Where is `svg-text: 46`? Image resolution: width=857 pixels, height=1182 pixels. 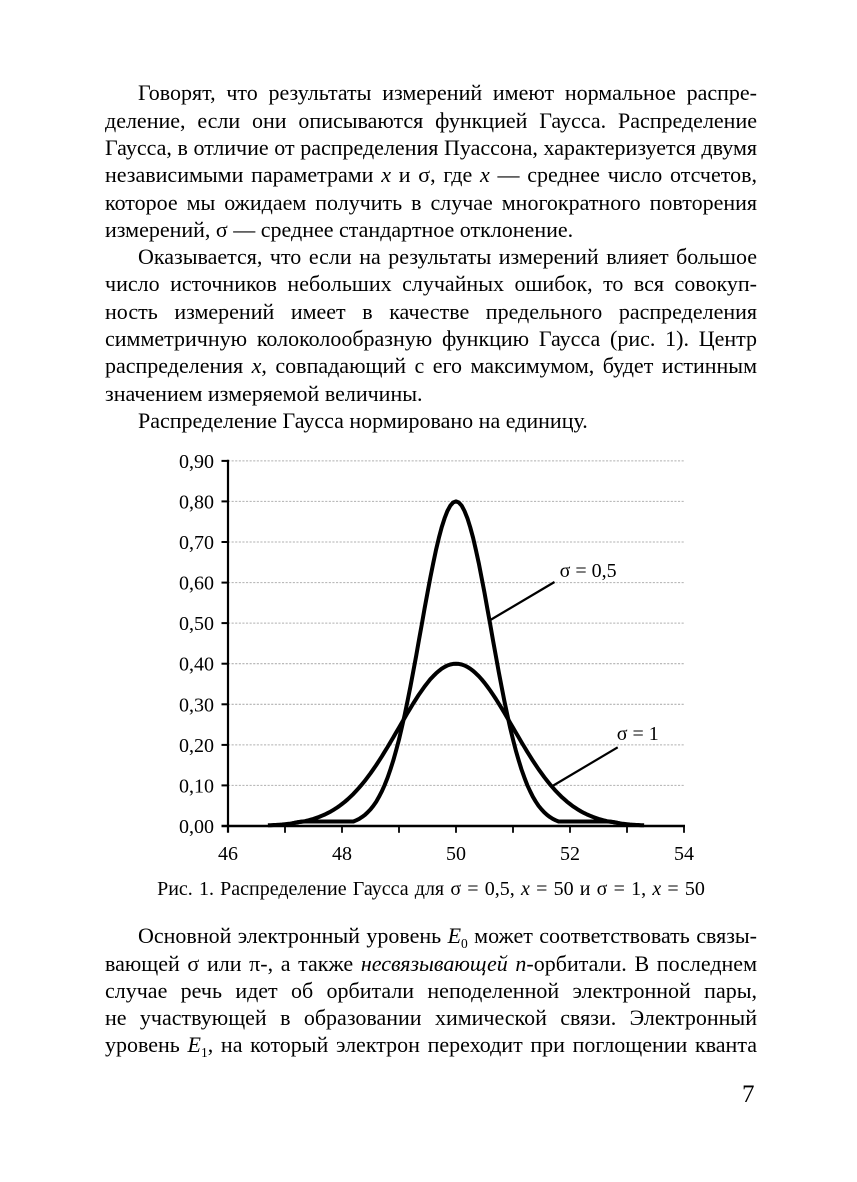
svg-text: 46 is located at coordinates (228, 854).